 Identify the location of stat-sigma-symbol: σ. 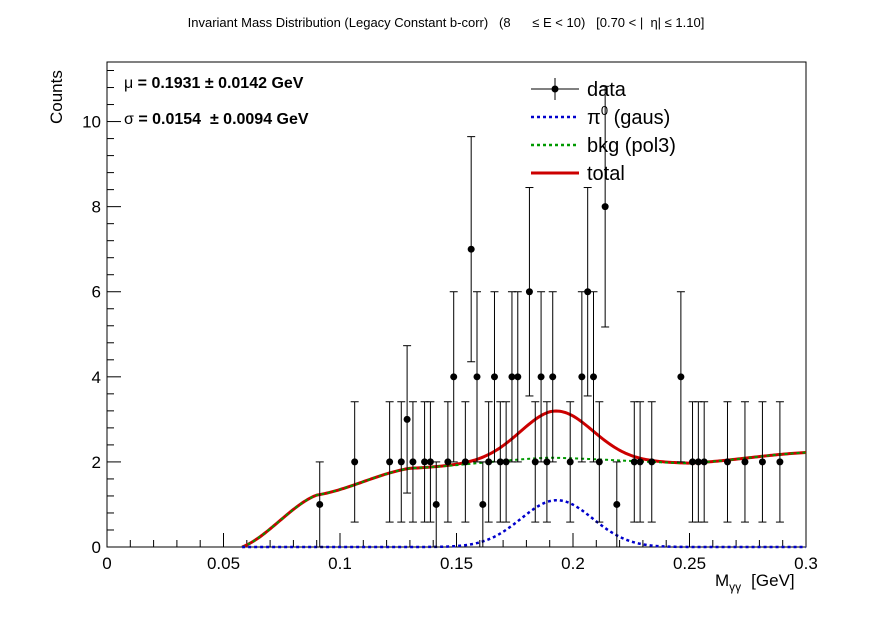
(129, 119).